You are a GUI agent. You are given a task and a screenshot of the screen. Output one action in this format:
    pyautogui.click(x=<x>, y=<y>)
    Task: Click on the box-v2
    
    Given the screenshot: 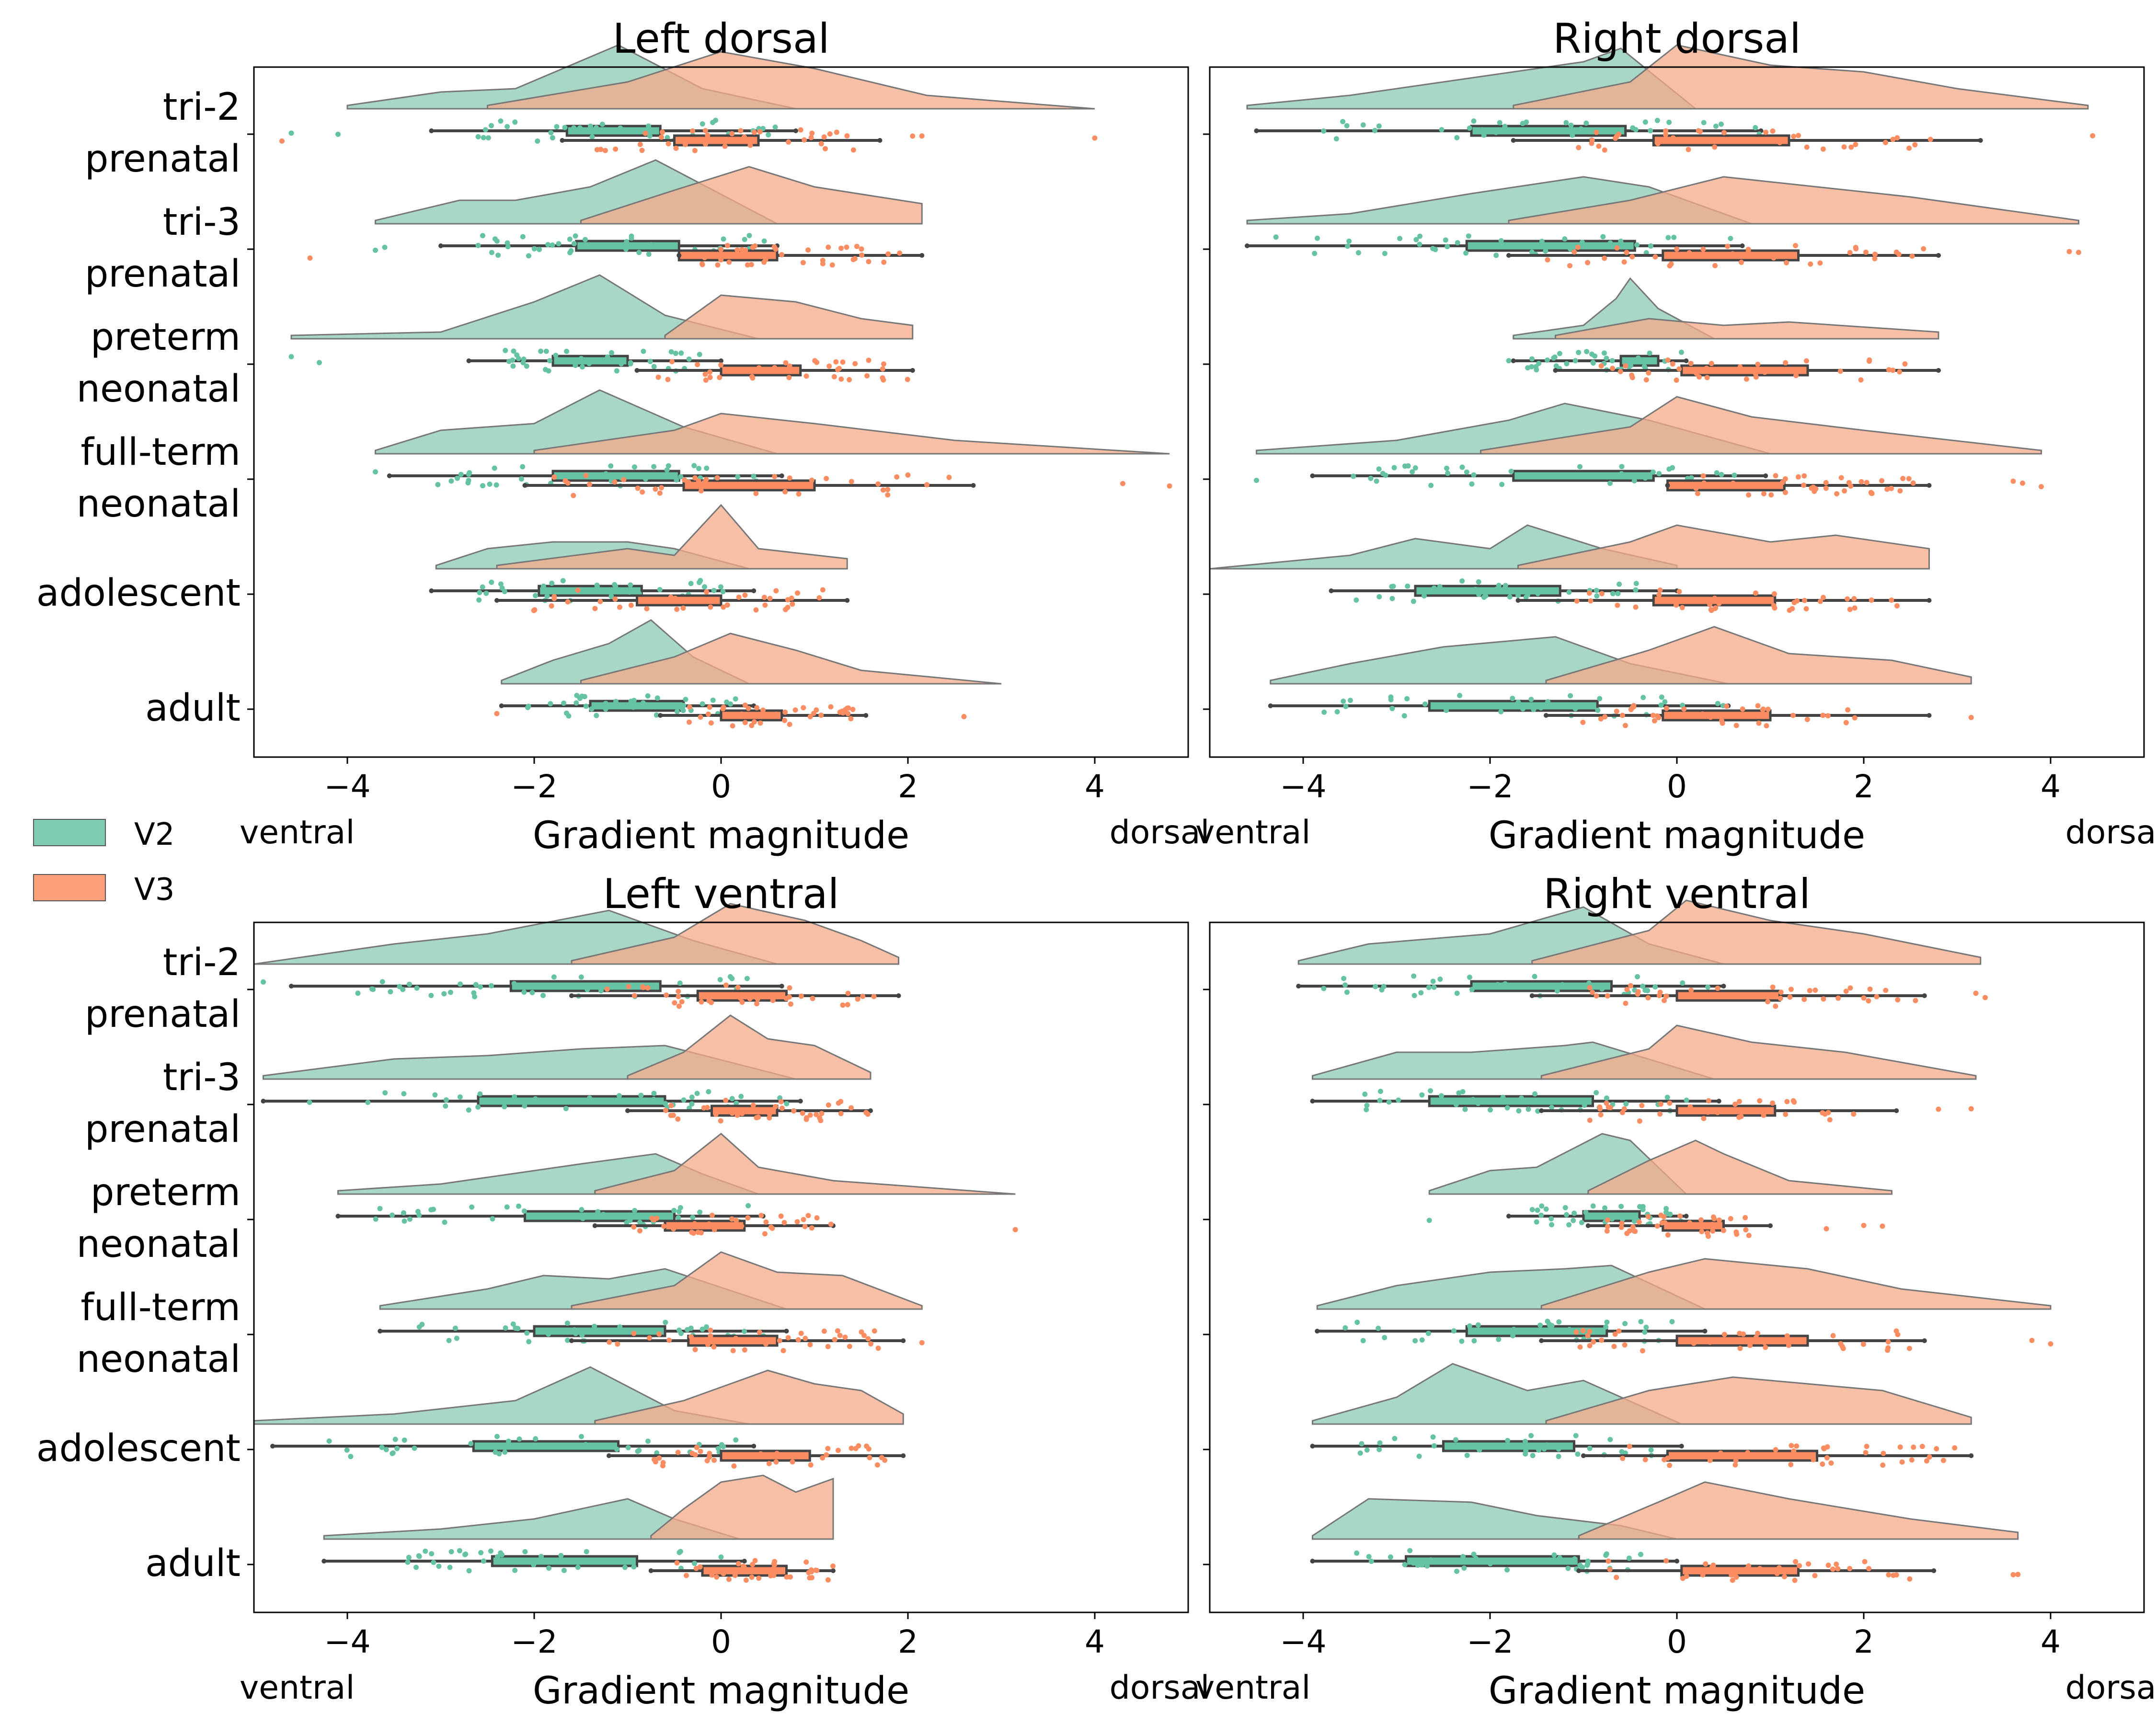 What is the action you would take?
    pyautogui.click(x=1513, y=706)
    